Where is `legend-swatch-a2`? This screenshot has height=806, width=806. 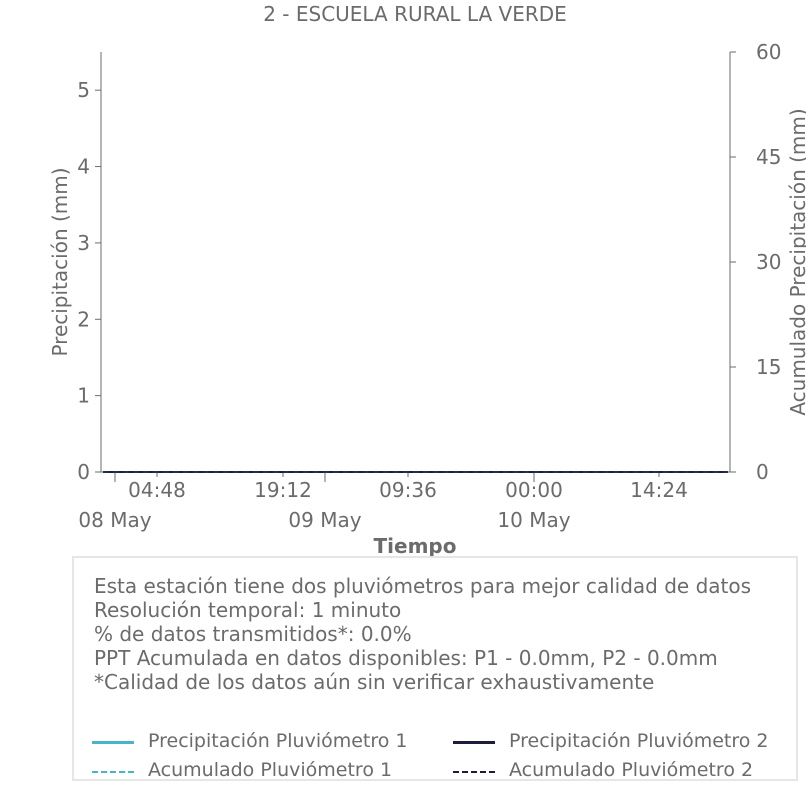
legend-swatch-a2 is located at coordinates (474, 772).